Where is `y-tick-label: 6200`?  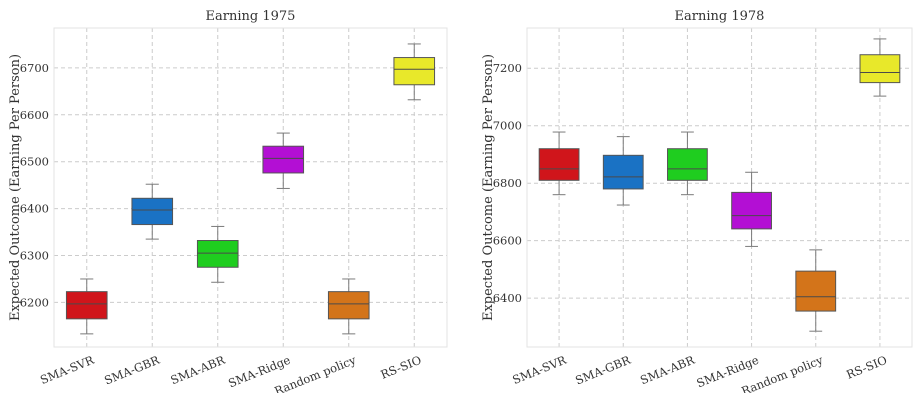 y-tick-label: 6200 is located at coordinates (34, 302).